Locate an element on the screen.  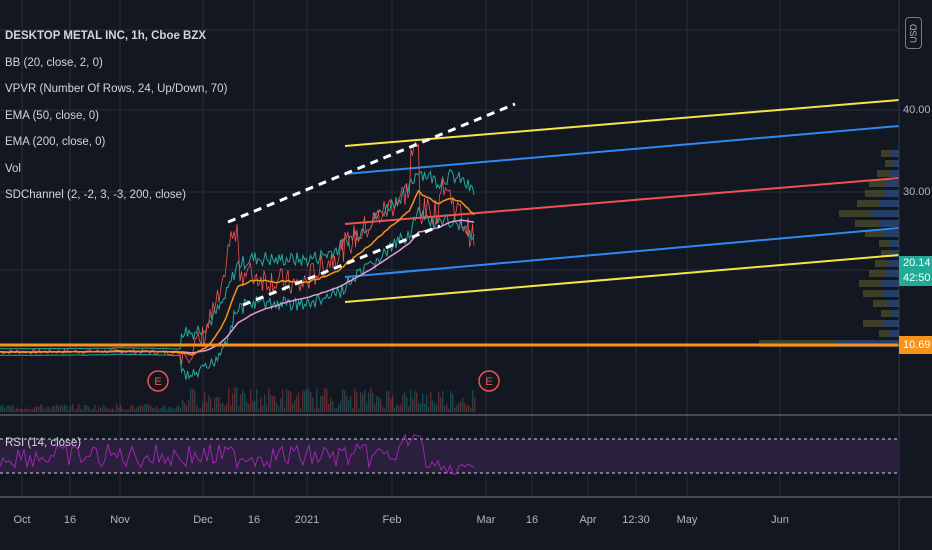
rsi-legend: RSI (14, close) is located at coordinates (43, 443).